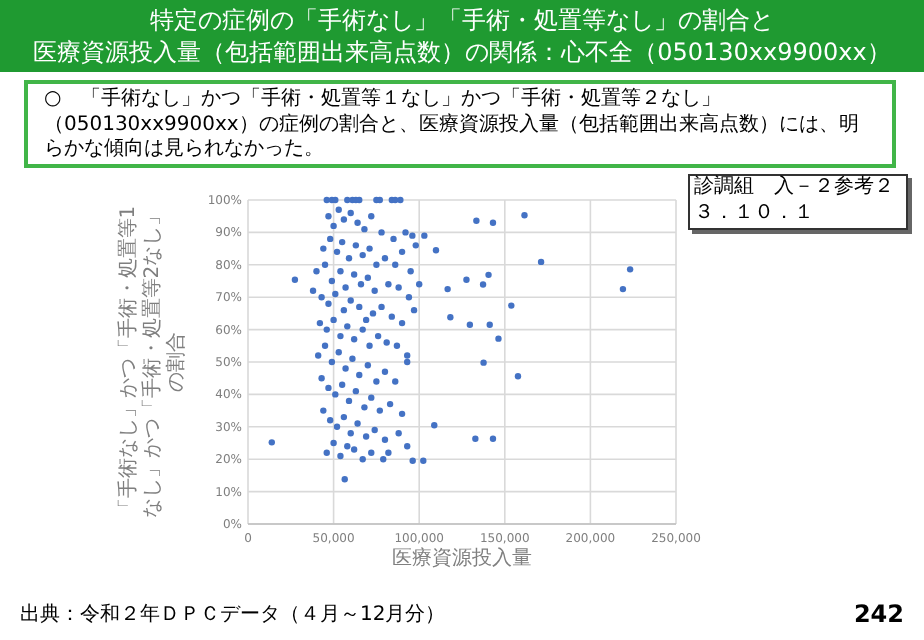 The height and width of the screenshot is (640, 924). Describe the element at coordinates (233, 616) in the screenshot. I see `annotation: 出典：令和２年ＤＰＣデータ（４月～12月分）` at that location.